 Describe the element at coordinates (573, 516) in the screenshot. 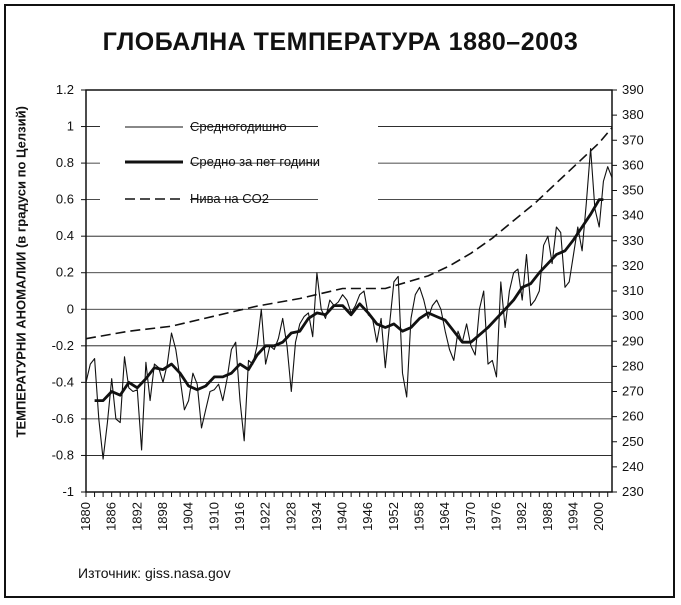

I see `x-tick-label: 1994` at that location.